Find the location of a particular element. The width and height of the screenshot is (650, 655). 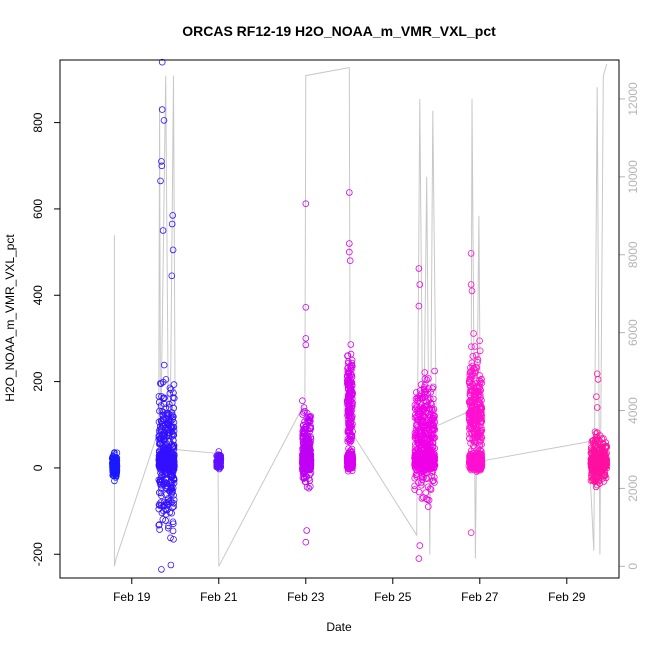

flight-rf13-series is located at coordinates (166, 315).